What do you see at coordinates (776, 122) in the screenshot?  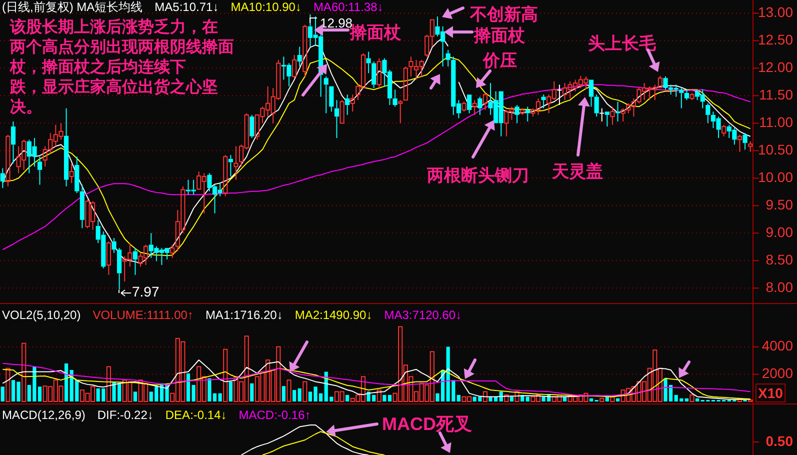 I see `y-tick-label: 11.00` at bounding box center [776, 122].